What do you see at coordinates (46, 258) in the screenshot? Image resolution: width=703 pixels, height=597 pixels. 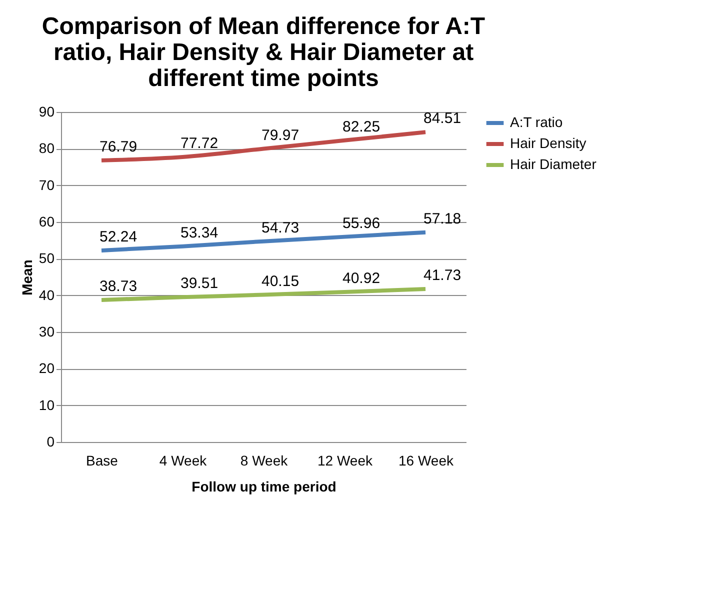 I see `y-tick-label: 50` at bounding box center [46, 258].